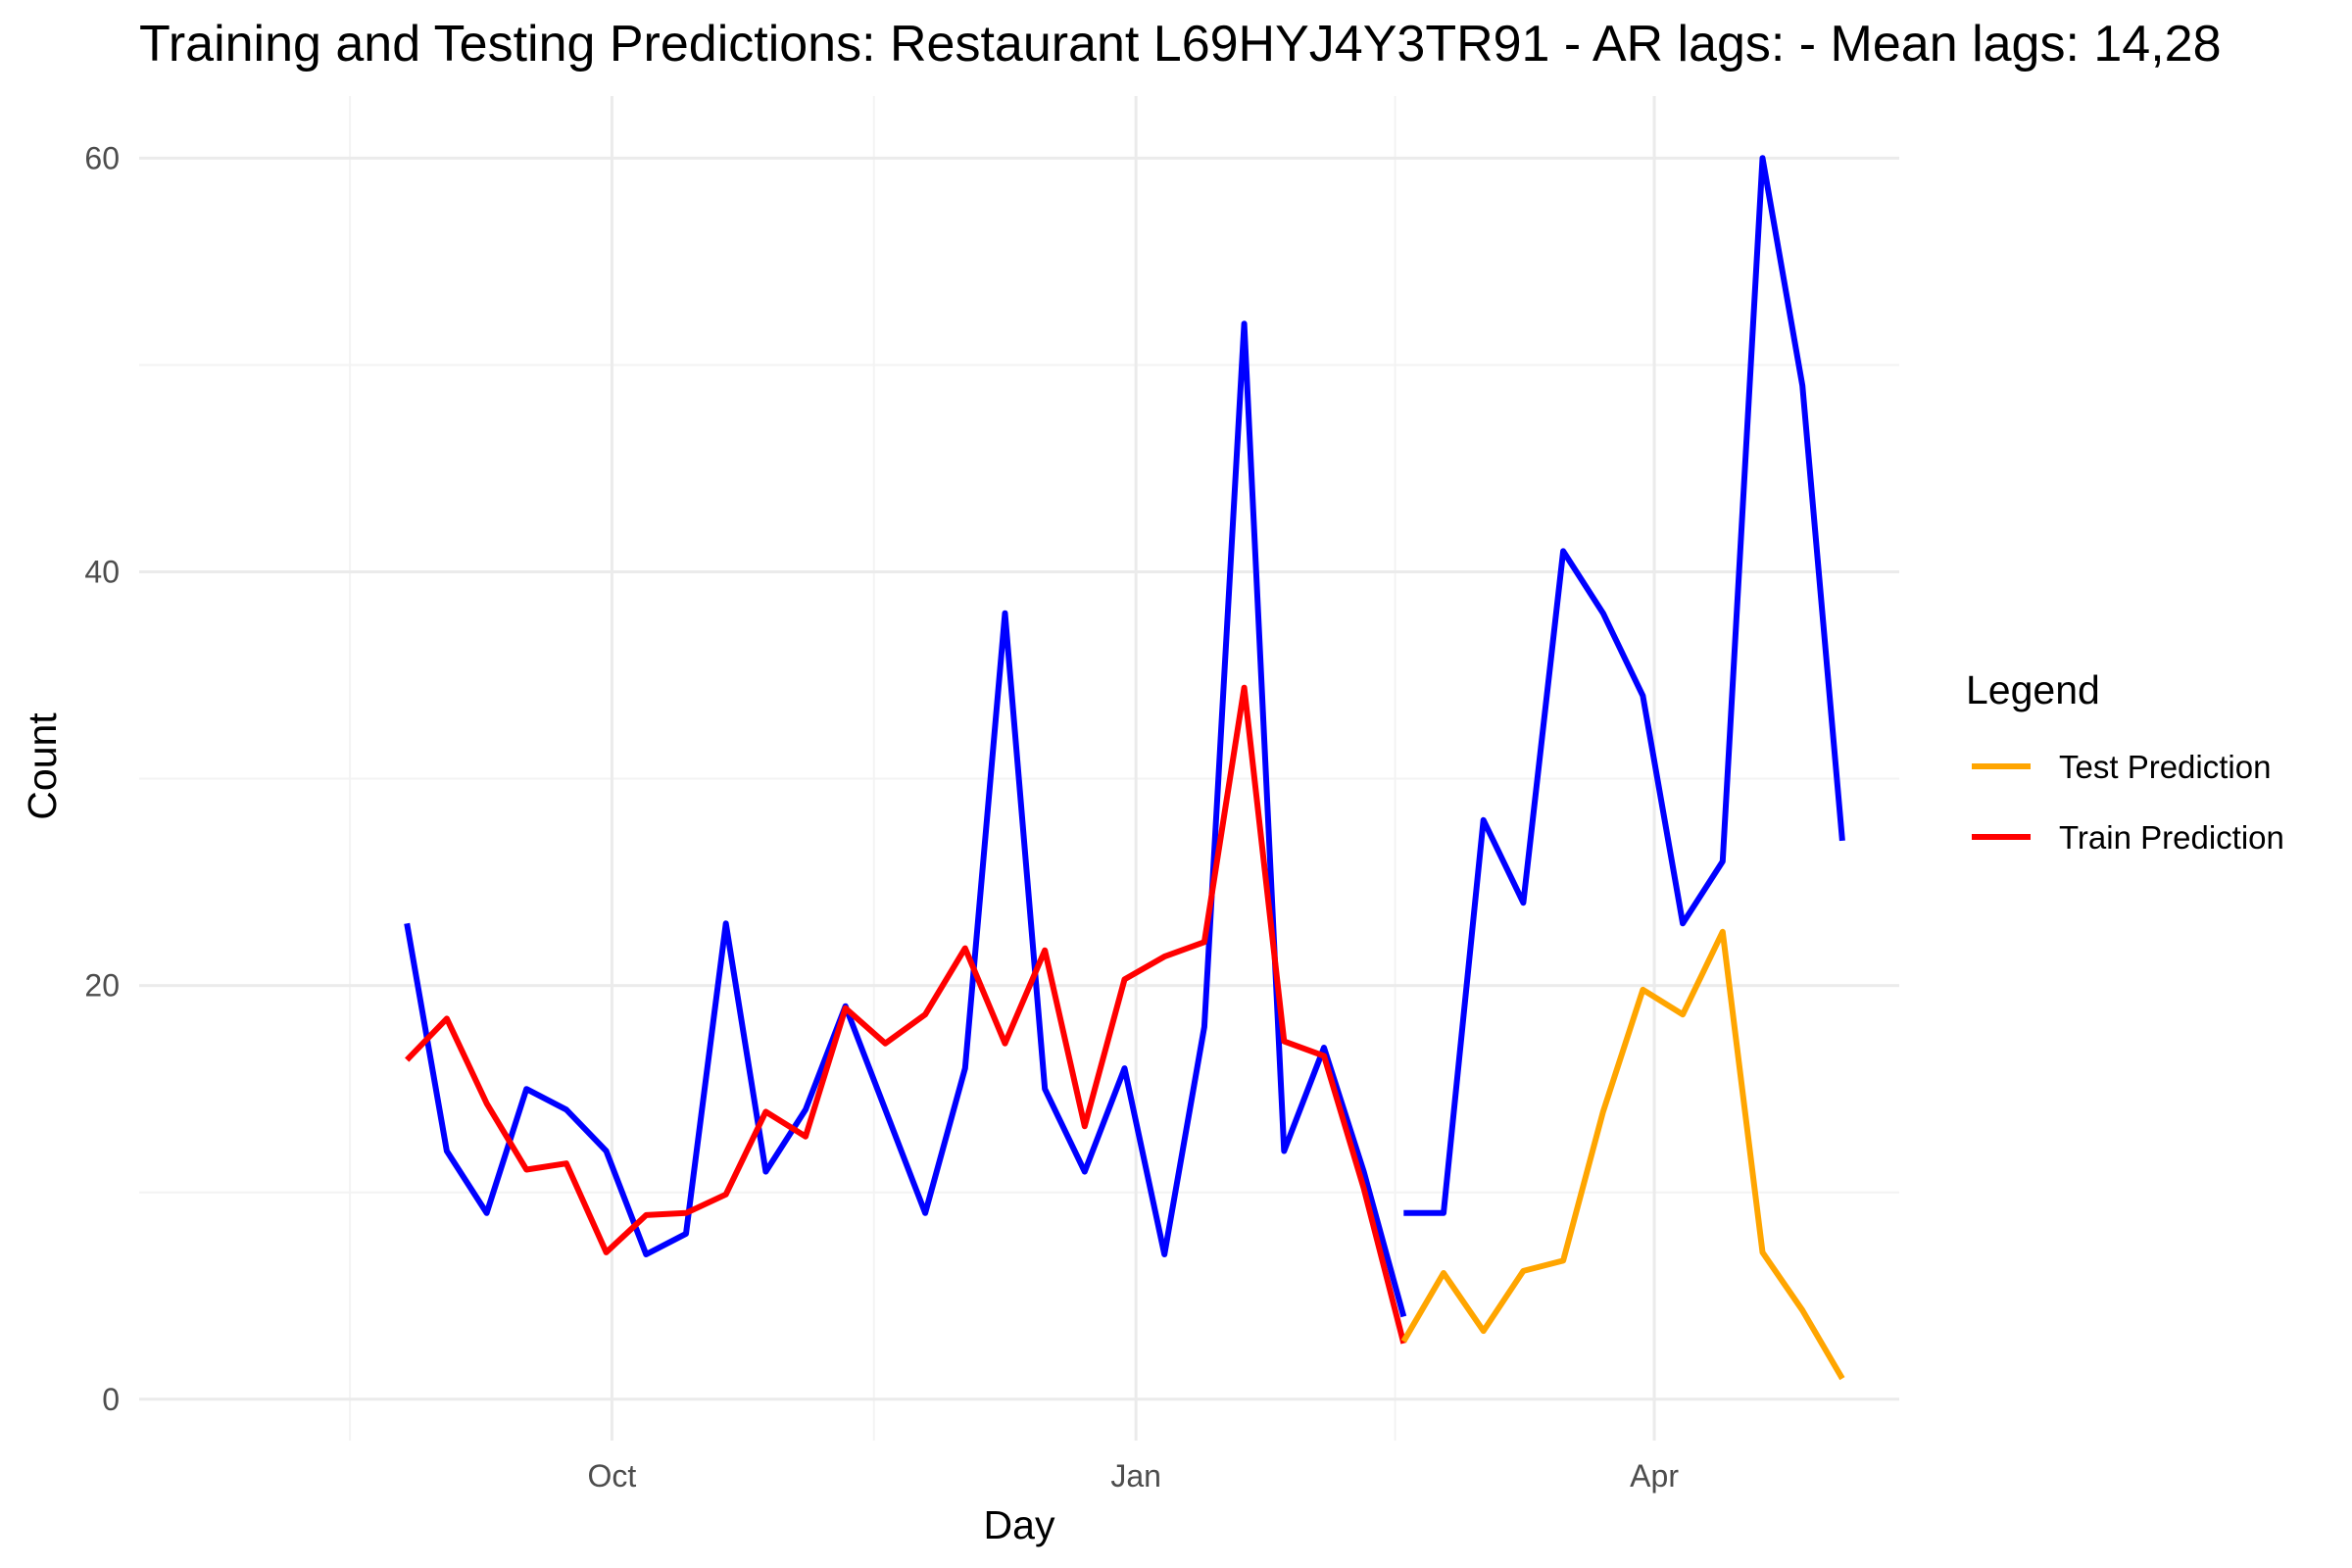 This screenshot has height=1568, width=2352. I want to click on x-axis-title: Day, so click(1019, 1524).